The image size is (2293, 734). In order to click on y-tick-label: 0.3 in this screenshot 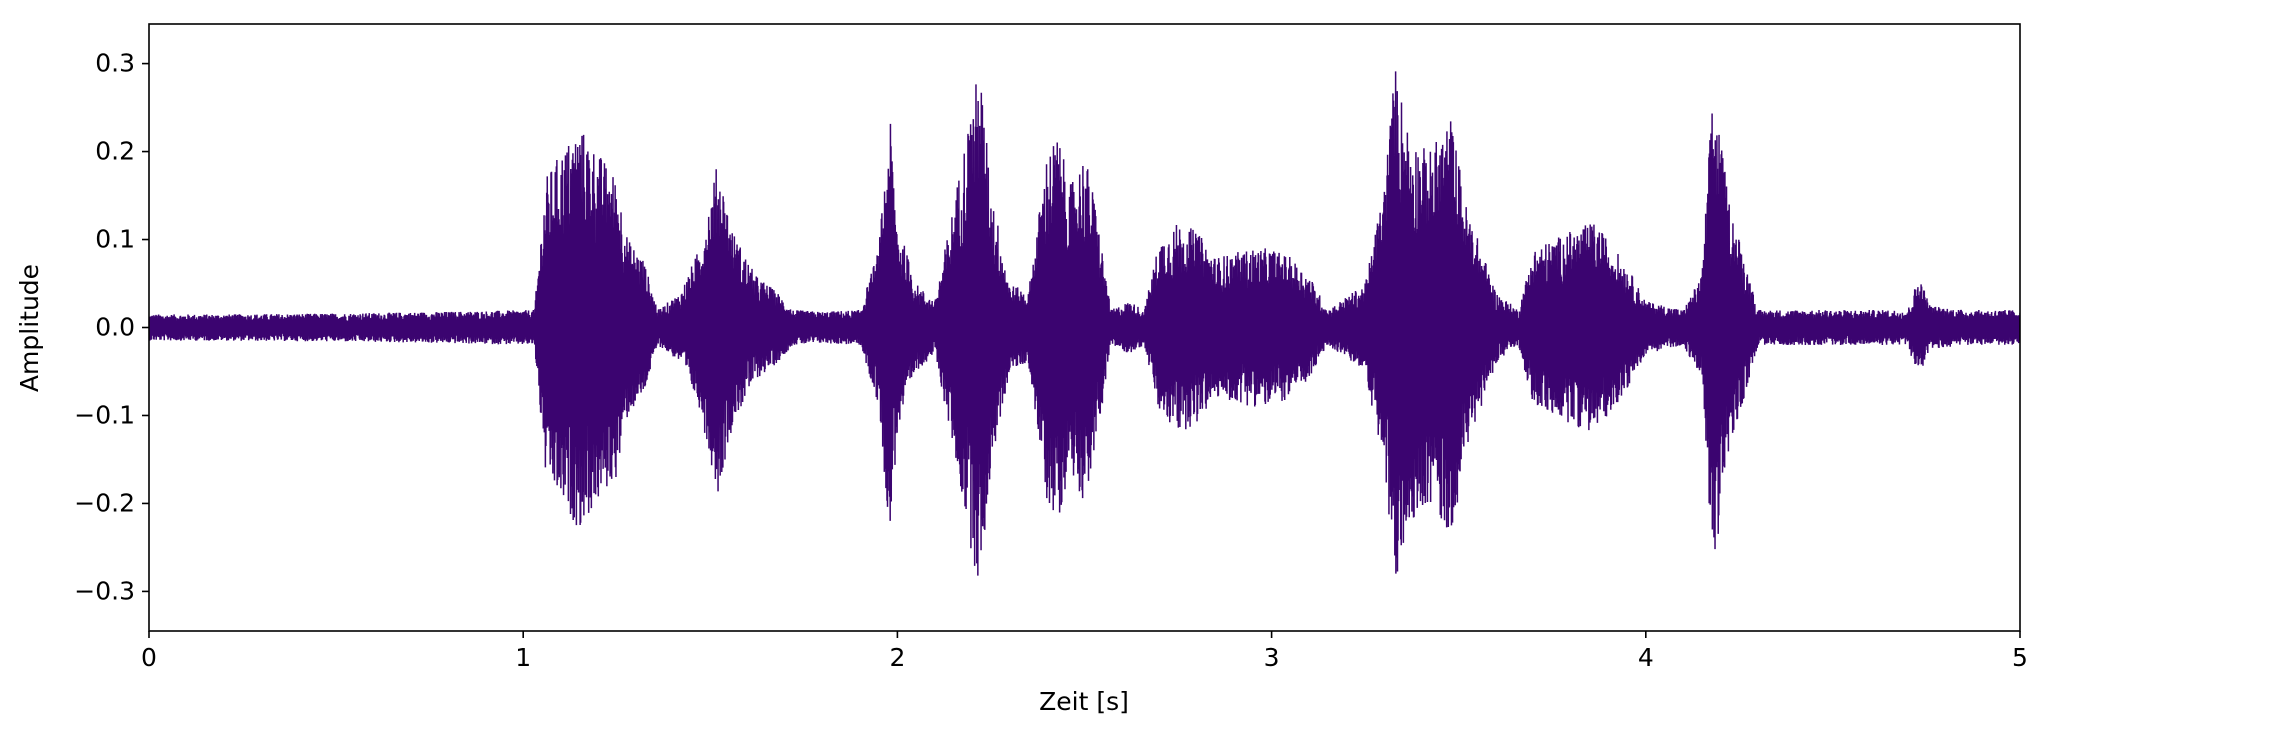, I will do `click(115, 63)`.